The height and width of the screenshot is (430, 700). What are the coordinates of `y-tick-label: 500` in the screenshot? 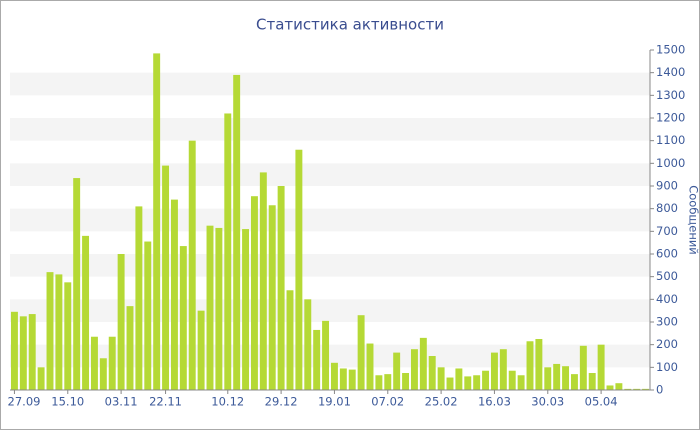 It's located at (667, 276).